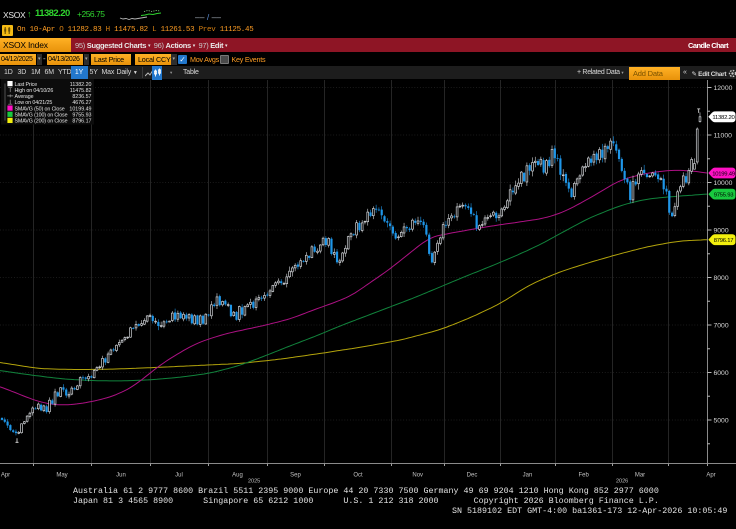 The height and width of the screenshot is (529, 736). What do you see at coordinates (358, 476) in the screenshot?
I see `svg-text: Oct` at bounding box center [358, 476].